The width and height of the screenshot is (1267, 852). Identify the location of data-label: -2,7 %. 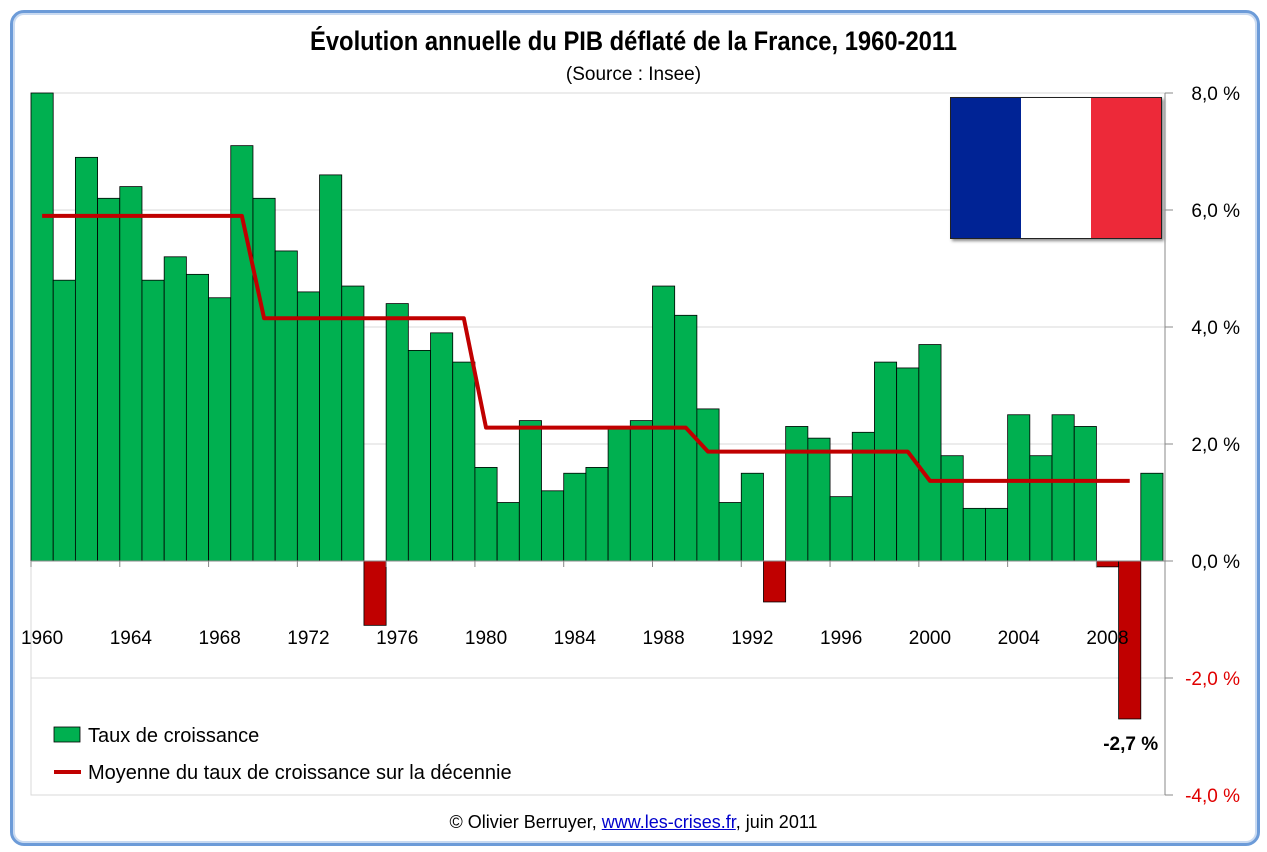
(1130, 744).